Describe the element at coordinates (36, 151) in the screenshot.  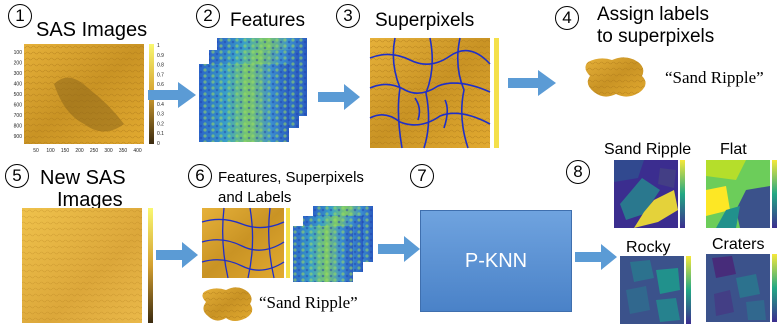
I see `x-tick-label: 50` at that location.